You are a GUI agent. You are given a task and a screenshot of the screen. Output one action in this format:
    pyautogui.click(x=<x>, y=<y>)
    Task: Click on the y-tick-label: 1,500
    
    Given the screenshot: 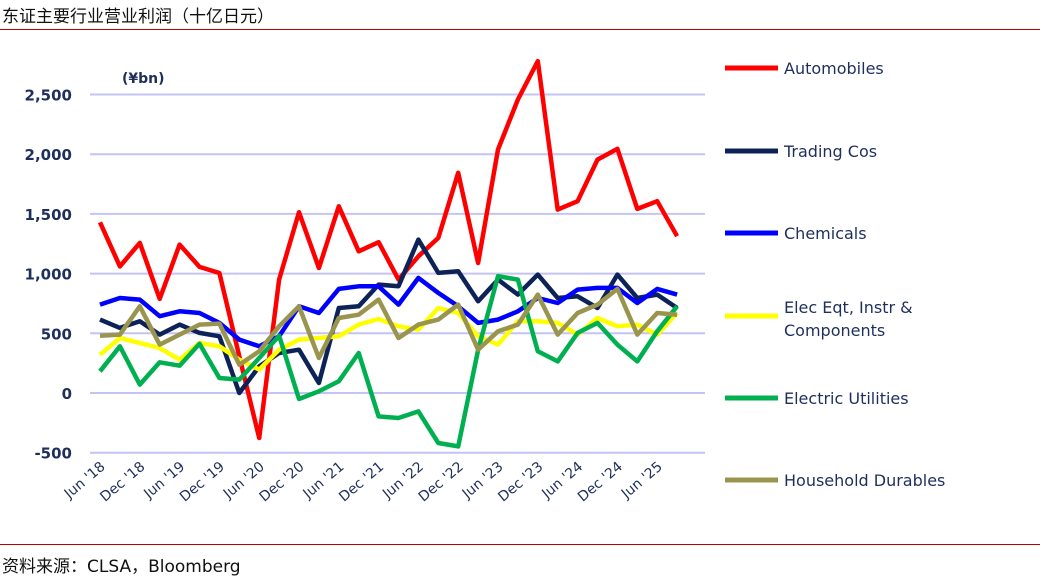 What is the action you would take?
    pyautogui.click(x=48, y=215)
    